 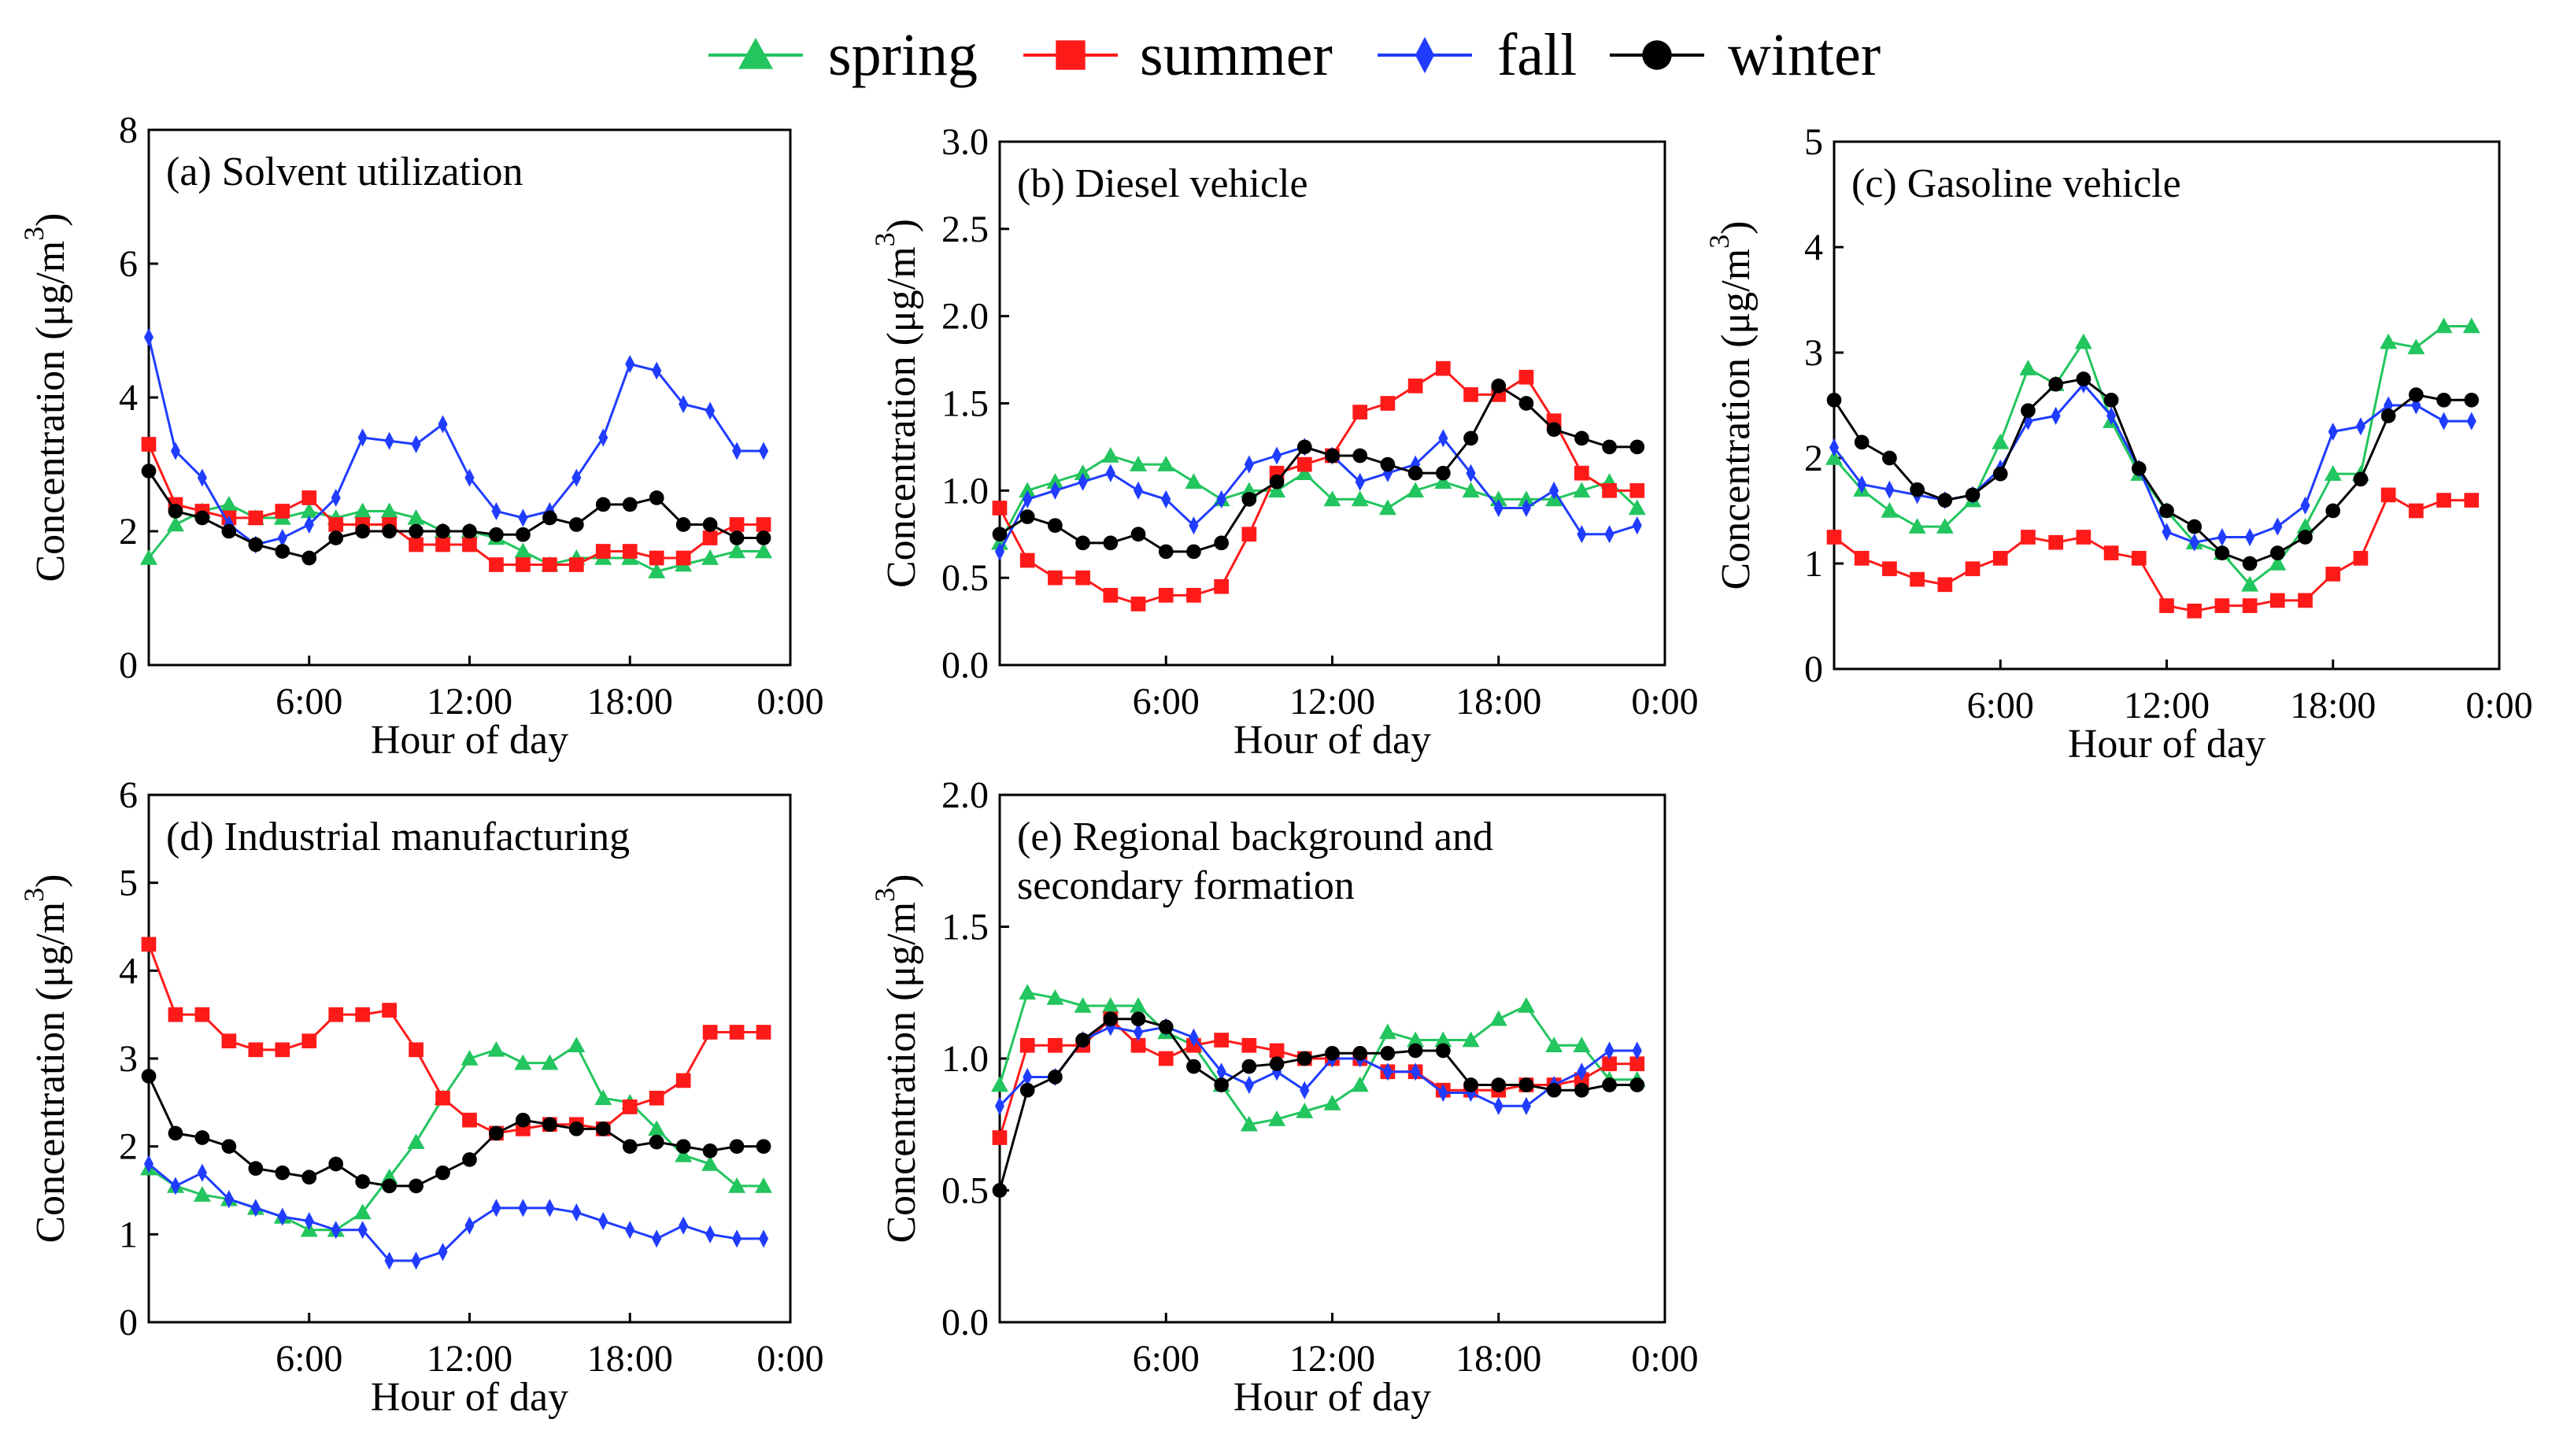 What do you see at coordinates (1498, 1359) in the screenshot?
I see `x-tick-label: 18:00` at bounding box center [1498, 1359].